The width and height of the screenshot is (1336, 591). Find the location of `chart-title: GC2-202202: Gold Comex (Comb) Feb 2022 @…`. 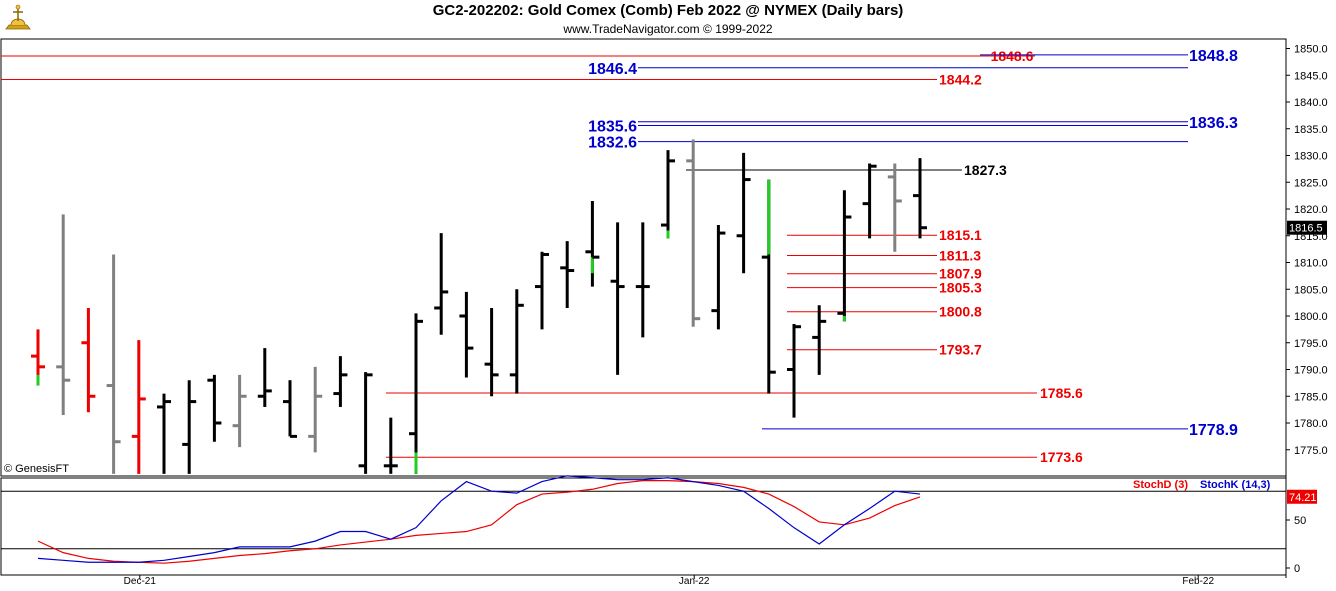

chart-title: GC2-202202: Gold Comex (Comb) Feb 2022 @… is located at coordinates (668, 10).